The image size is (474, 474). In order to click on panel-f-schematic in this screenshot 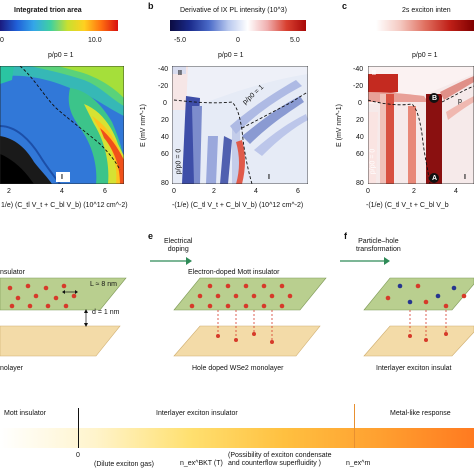, I will do `click(418, 317)`.